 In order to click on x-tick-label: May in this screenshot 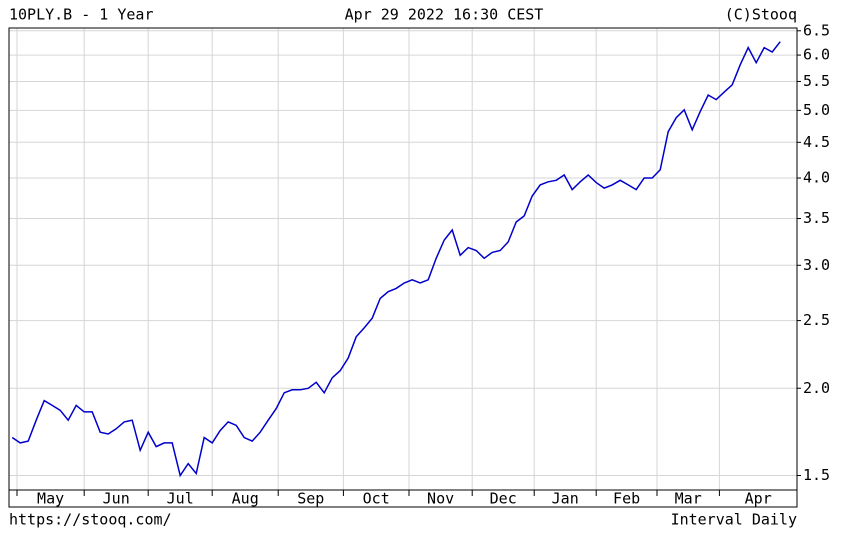, I will do `click(50, 499)`.